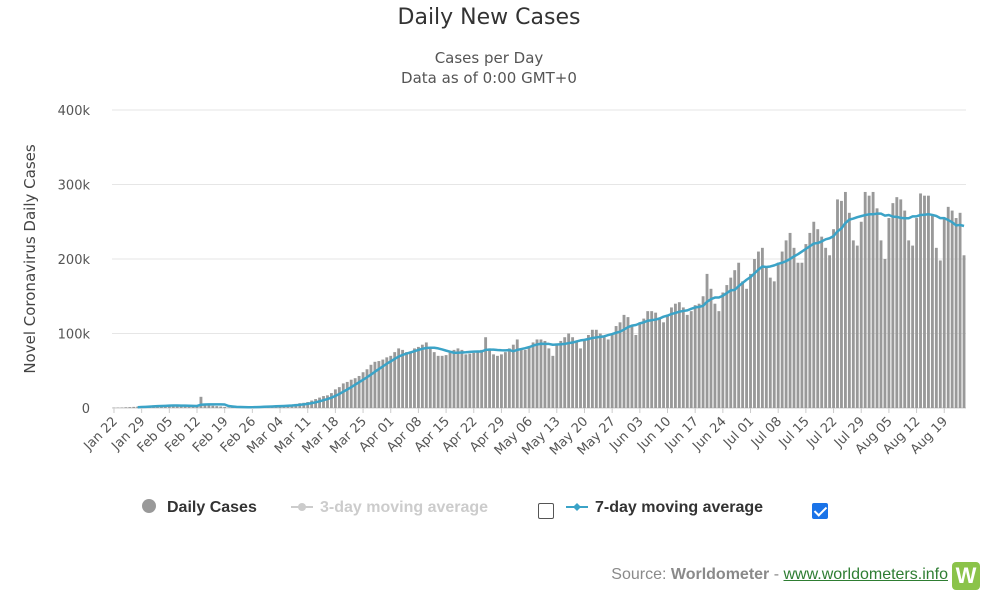 The width and height of the screenshot is (996, 596). Describe the element at coordinates (199, 507) in the screenshot. I see `legend-item-daily-cases: Daily Cases` at that location.